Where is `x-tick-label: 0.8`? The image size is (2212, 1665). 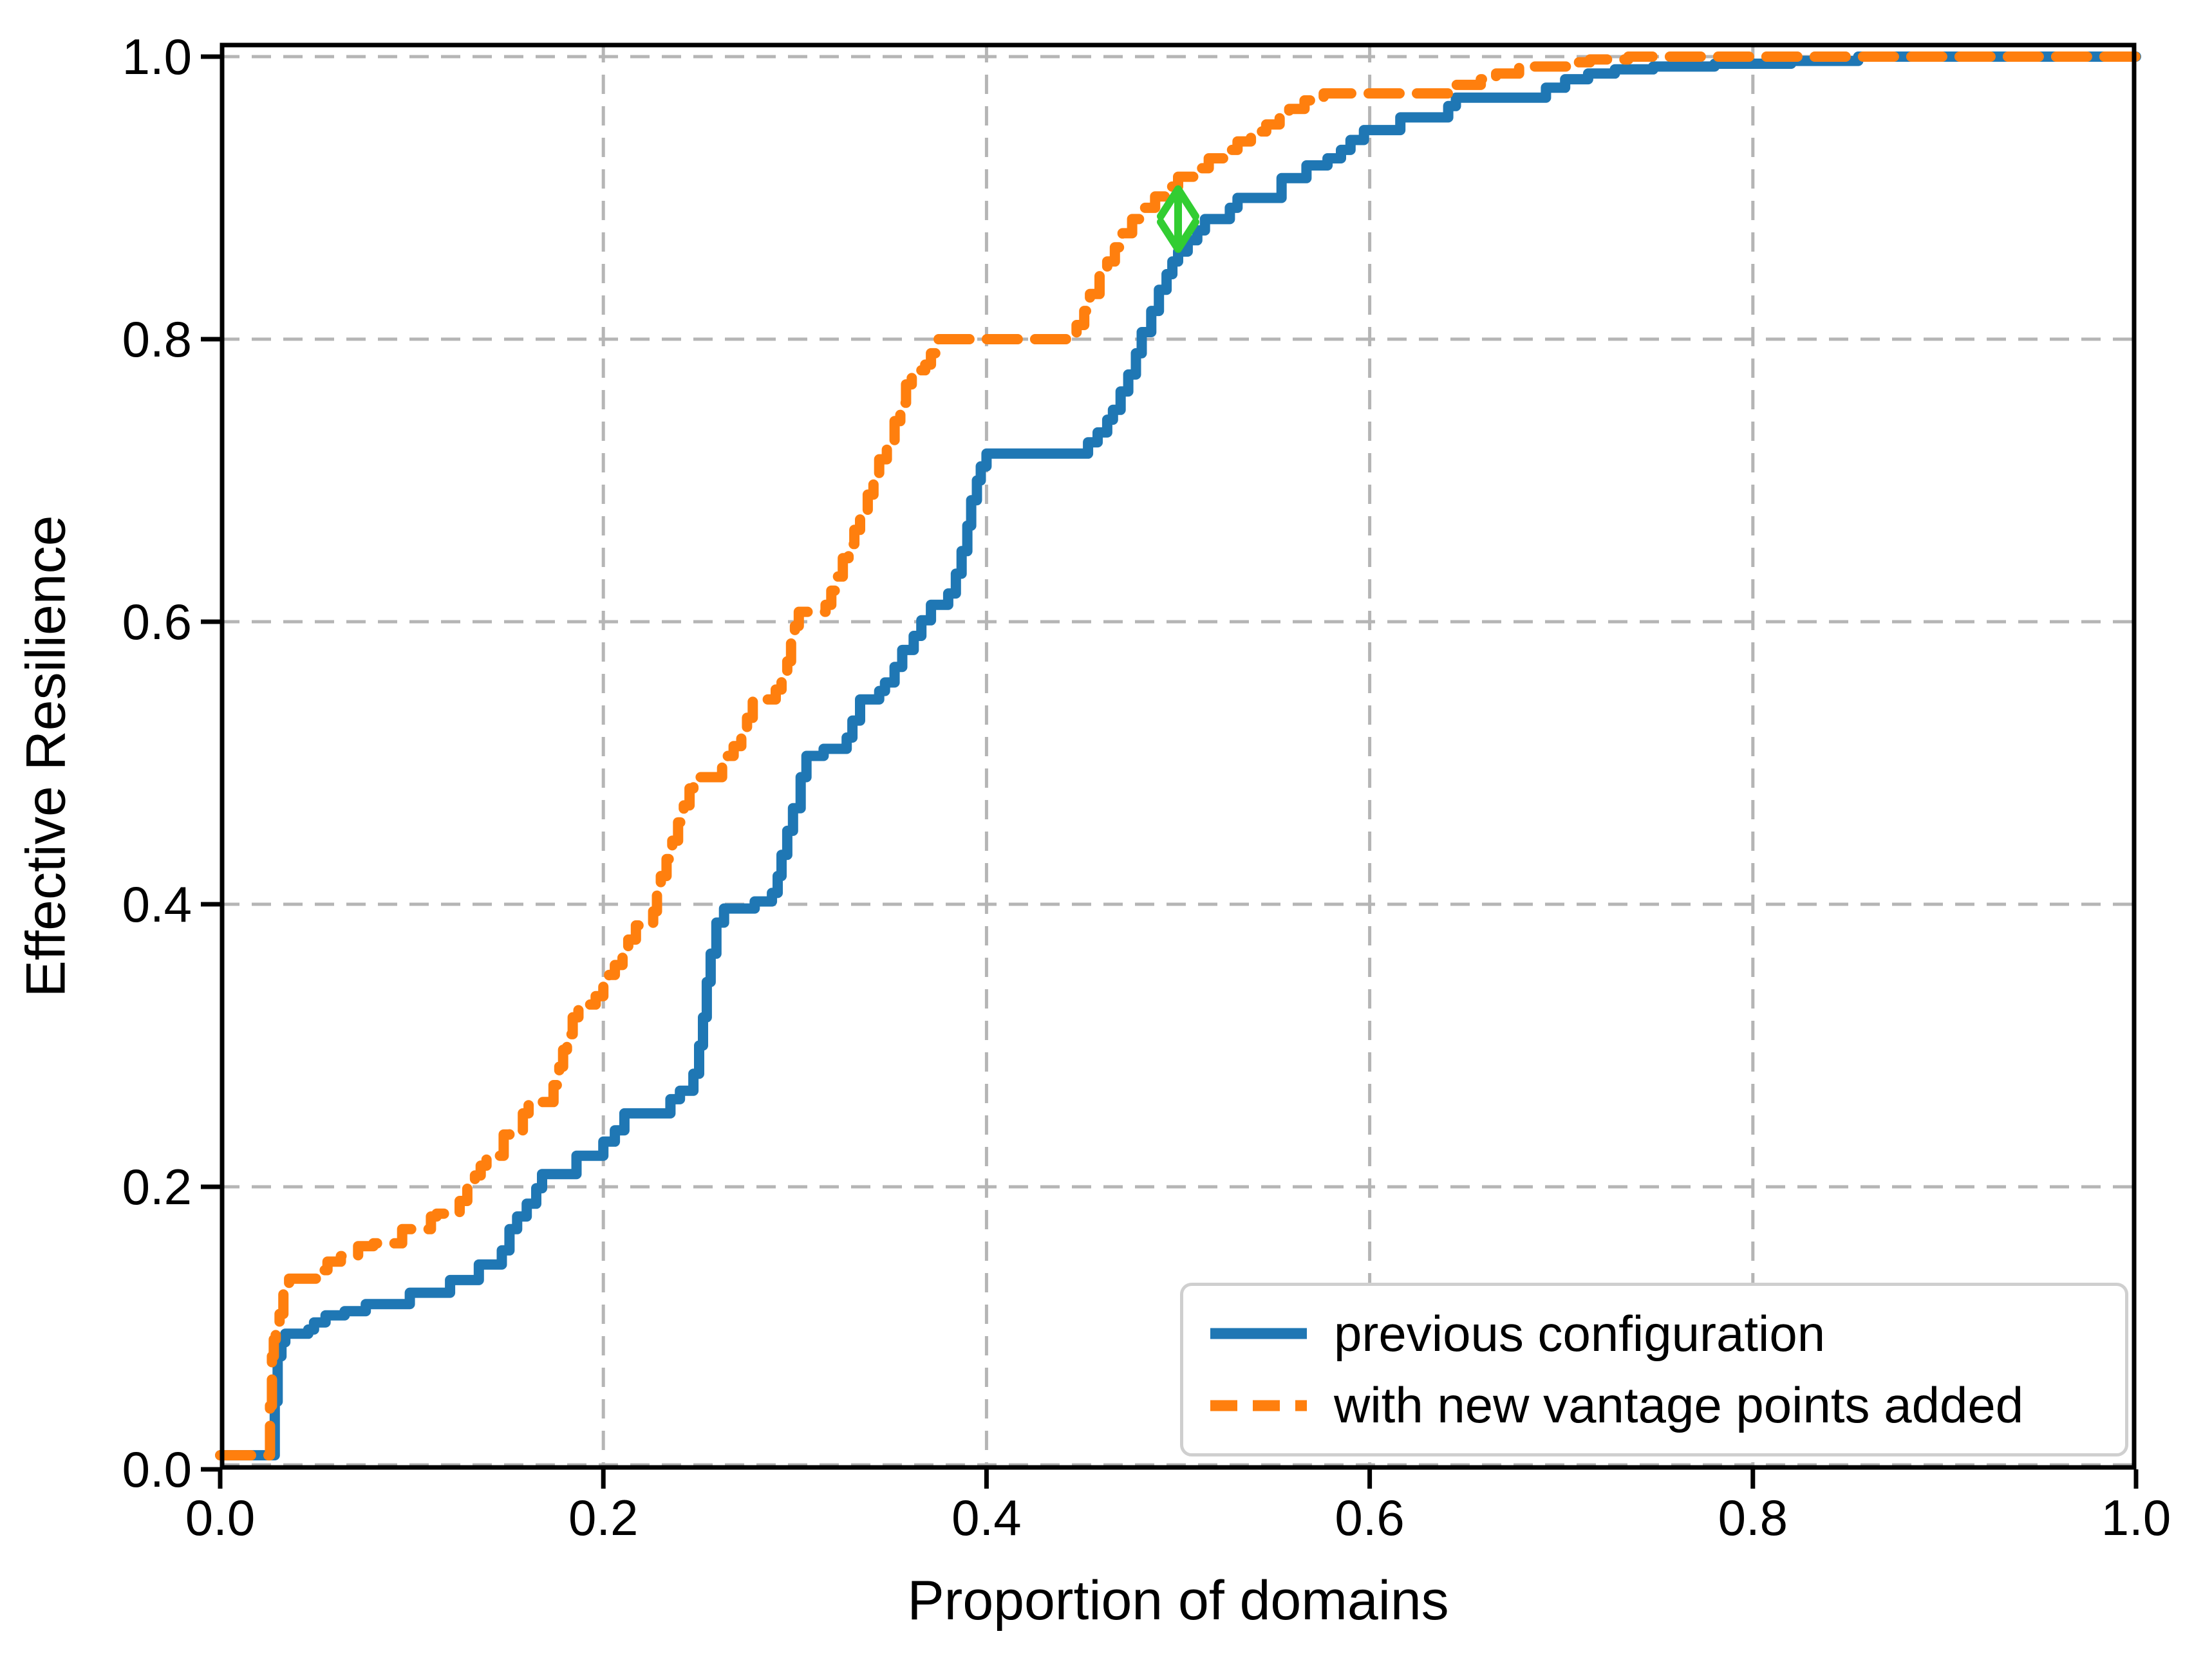
x-tick-label: 0.8 is located at coordinates (1753, 1517).